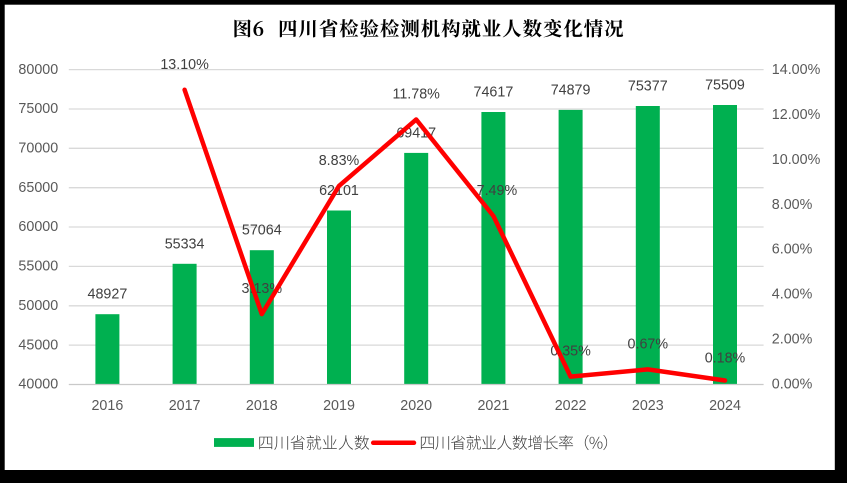 The height and width of the screenshot is (483, 847). I want to click on svg-text: 2016, so click(107, 406).